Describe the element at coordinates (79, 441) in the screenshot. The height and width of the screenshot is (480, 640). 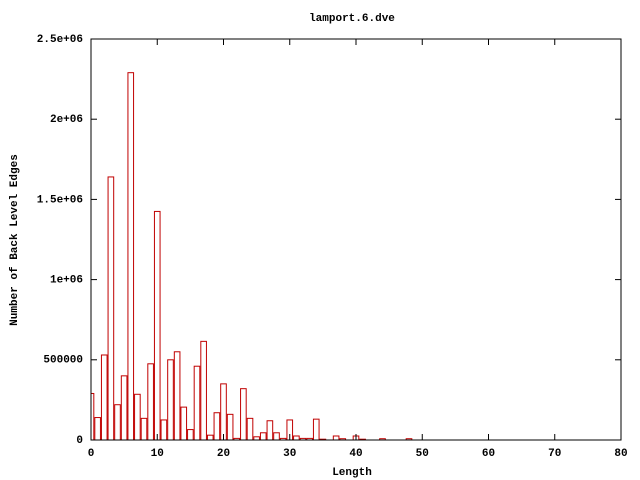
I see `y-tick-label: 0` at that location.